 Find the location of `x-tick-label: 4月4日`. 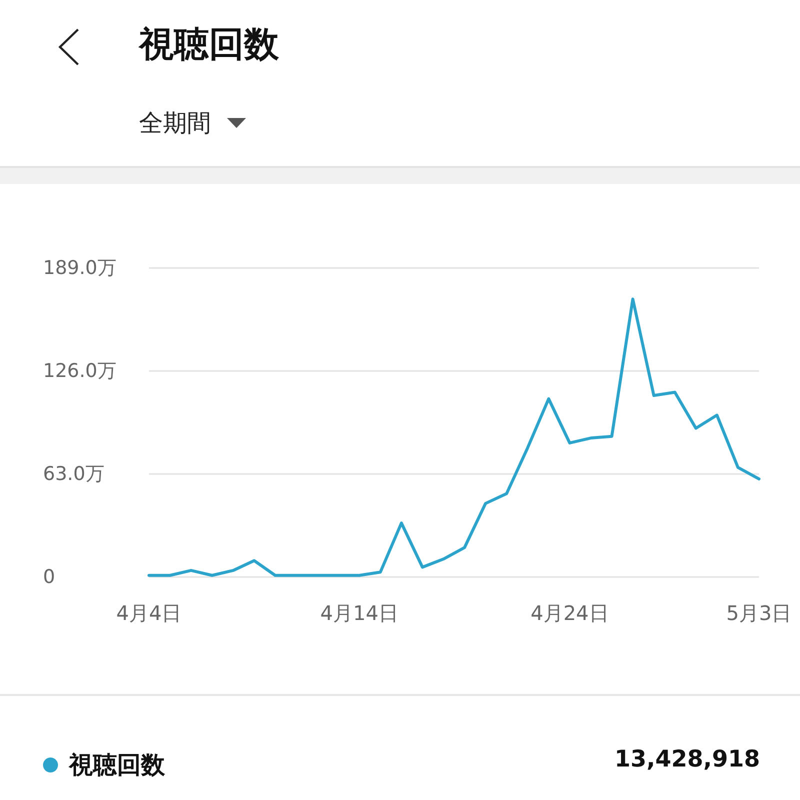

x-tick-label: 4月4日 is located at coordinates (149, 613).